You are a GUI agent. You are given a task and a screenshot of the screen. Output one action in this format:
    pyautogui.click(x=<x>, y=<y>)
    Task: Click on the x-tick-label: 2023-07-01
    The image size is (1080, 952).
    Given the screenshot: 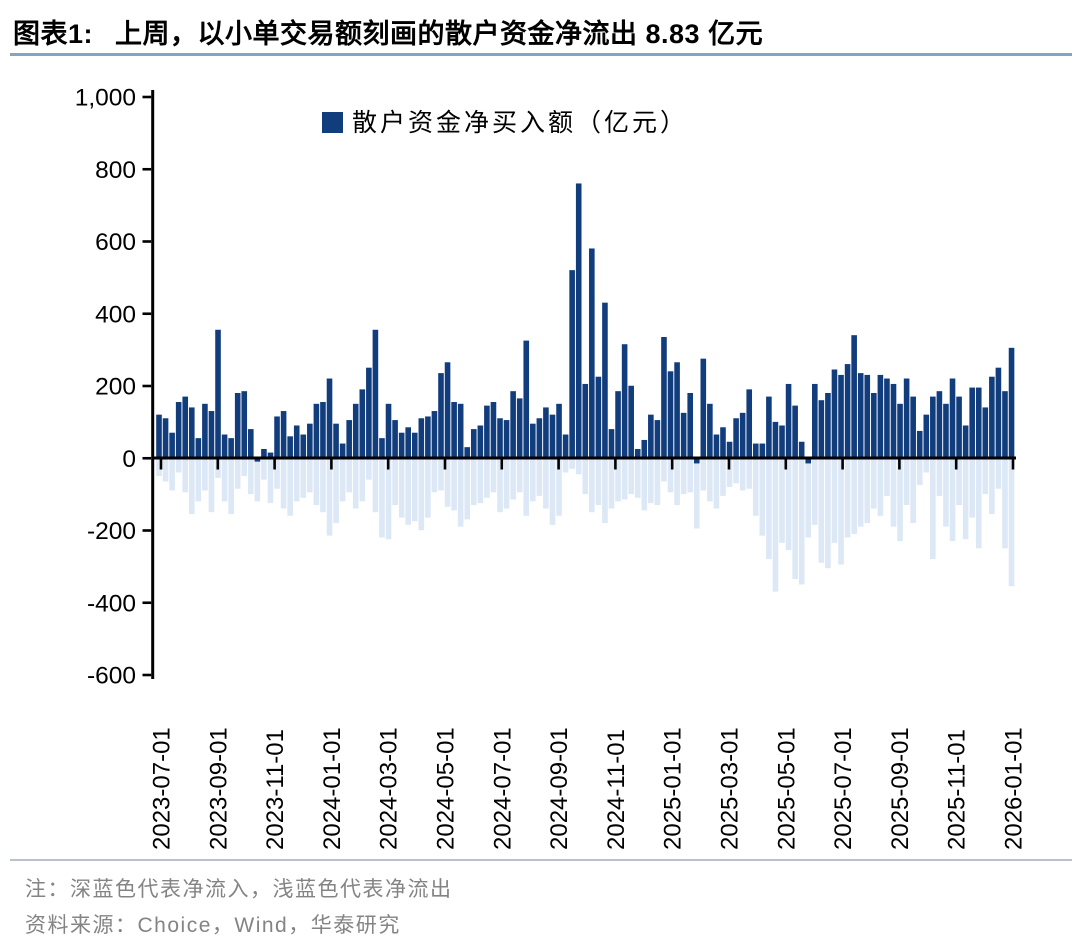 What is the action you would take?
    pyautogui.click(x=162, y=788)
    